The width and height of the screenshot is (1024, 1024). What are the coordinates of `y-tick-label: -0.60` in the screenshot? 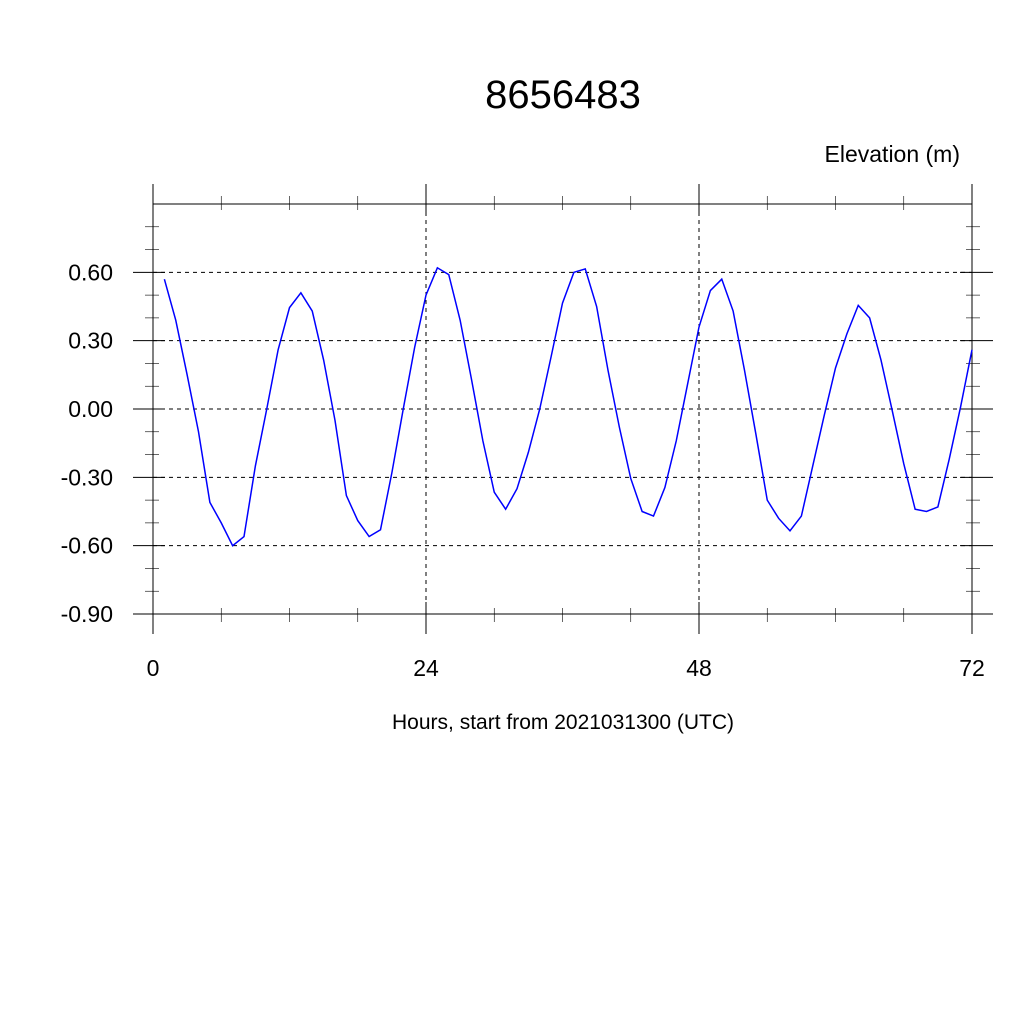 It's located at (87, 546).